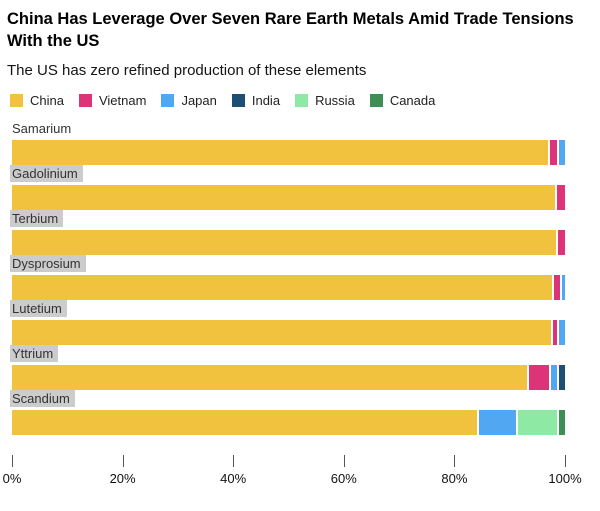 Image resolution: width=600 pixels, height=511 pixels. Describe the element at coordinates (305, 218) in the screenshot. I see `category-label-wrap: Terbium` at that location.